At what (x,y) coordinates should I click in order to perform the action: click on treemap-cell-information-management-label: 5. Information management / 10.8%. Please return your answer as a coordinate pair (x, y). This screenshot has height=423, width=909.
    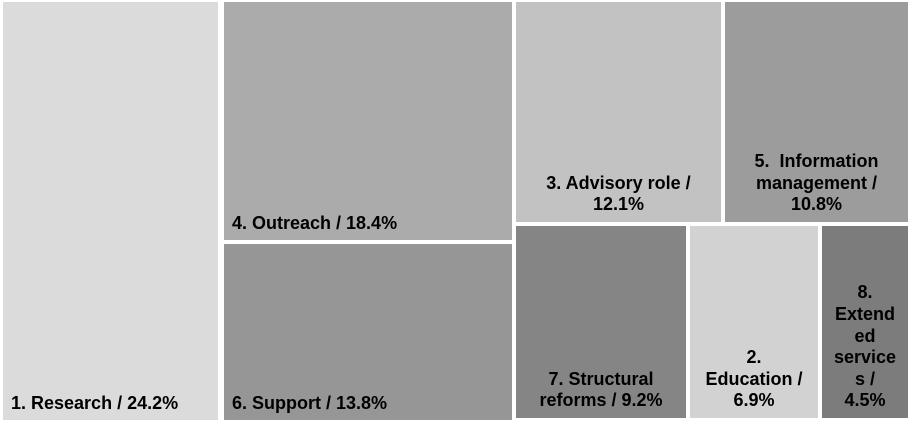
    Looking at the image, I should click on (816, 183).